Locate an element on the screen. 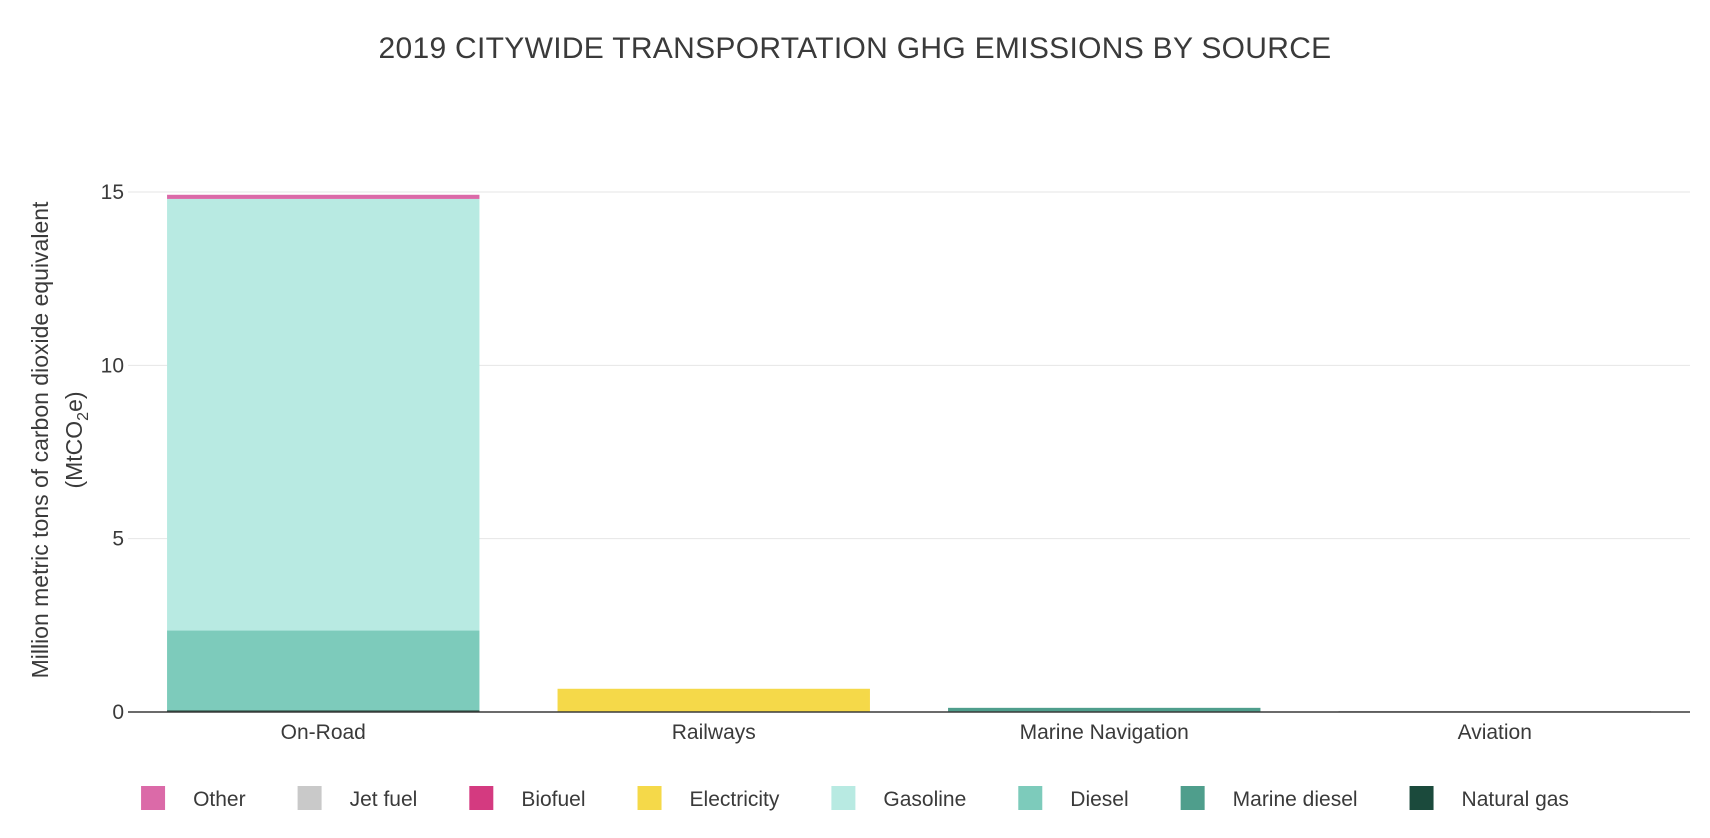  legend-swatch-natural-gas is located at coordinates (1421, 798).